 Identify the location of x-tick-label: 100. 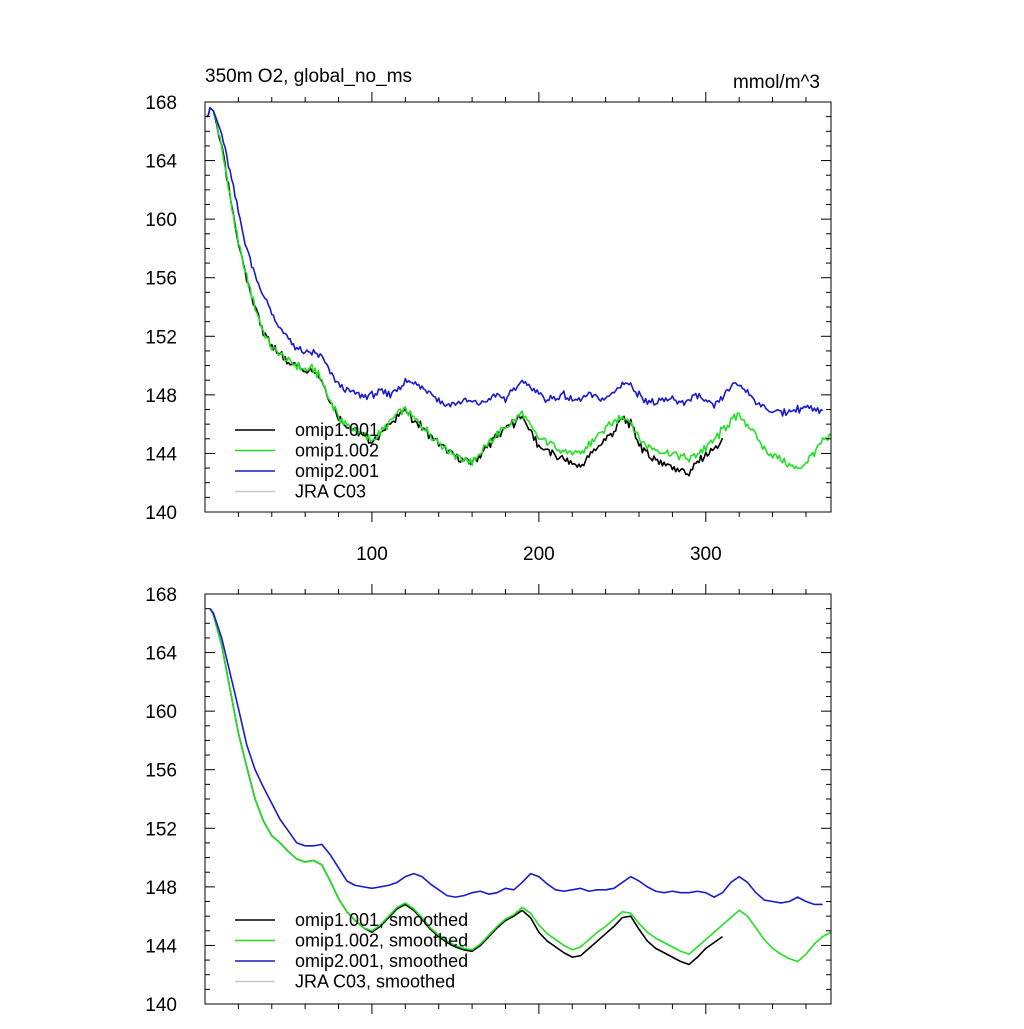
(372, 554).